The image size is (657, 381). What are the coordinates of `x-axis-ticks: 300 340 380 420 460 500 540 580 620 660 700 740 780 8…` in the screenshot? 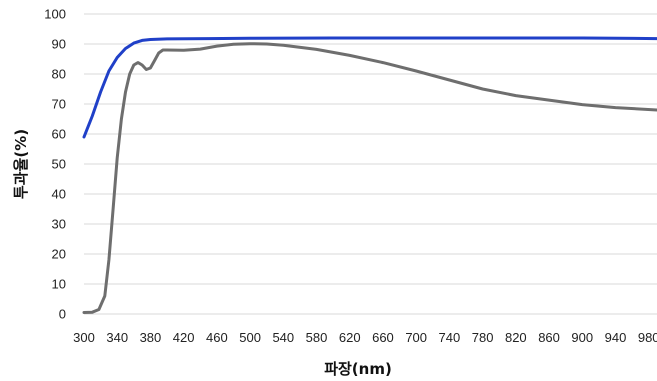 It's located at (365, 337).